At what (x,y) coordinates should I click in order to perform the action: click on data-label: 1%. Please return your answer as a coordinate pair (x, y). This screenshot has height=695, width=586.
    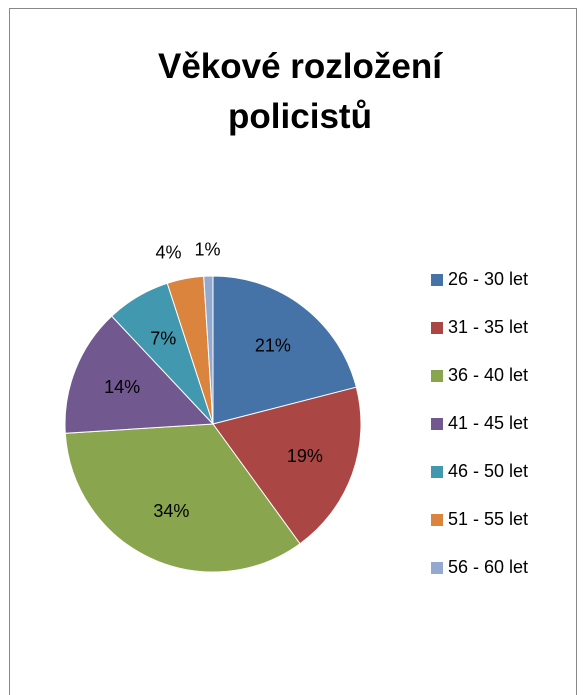
    Looking at the image, I should click on (208, 250).